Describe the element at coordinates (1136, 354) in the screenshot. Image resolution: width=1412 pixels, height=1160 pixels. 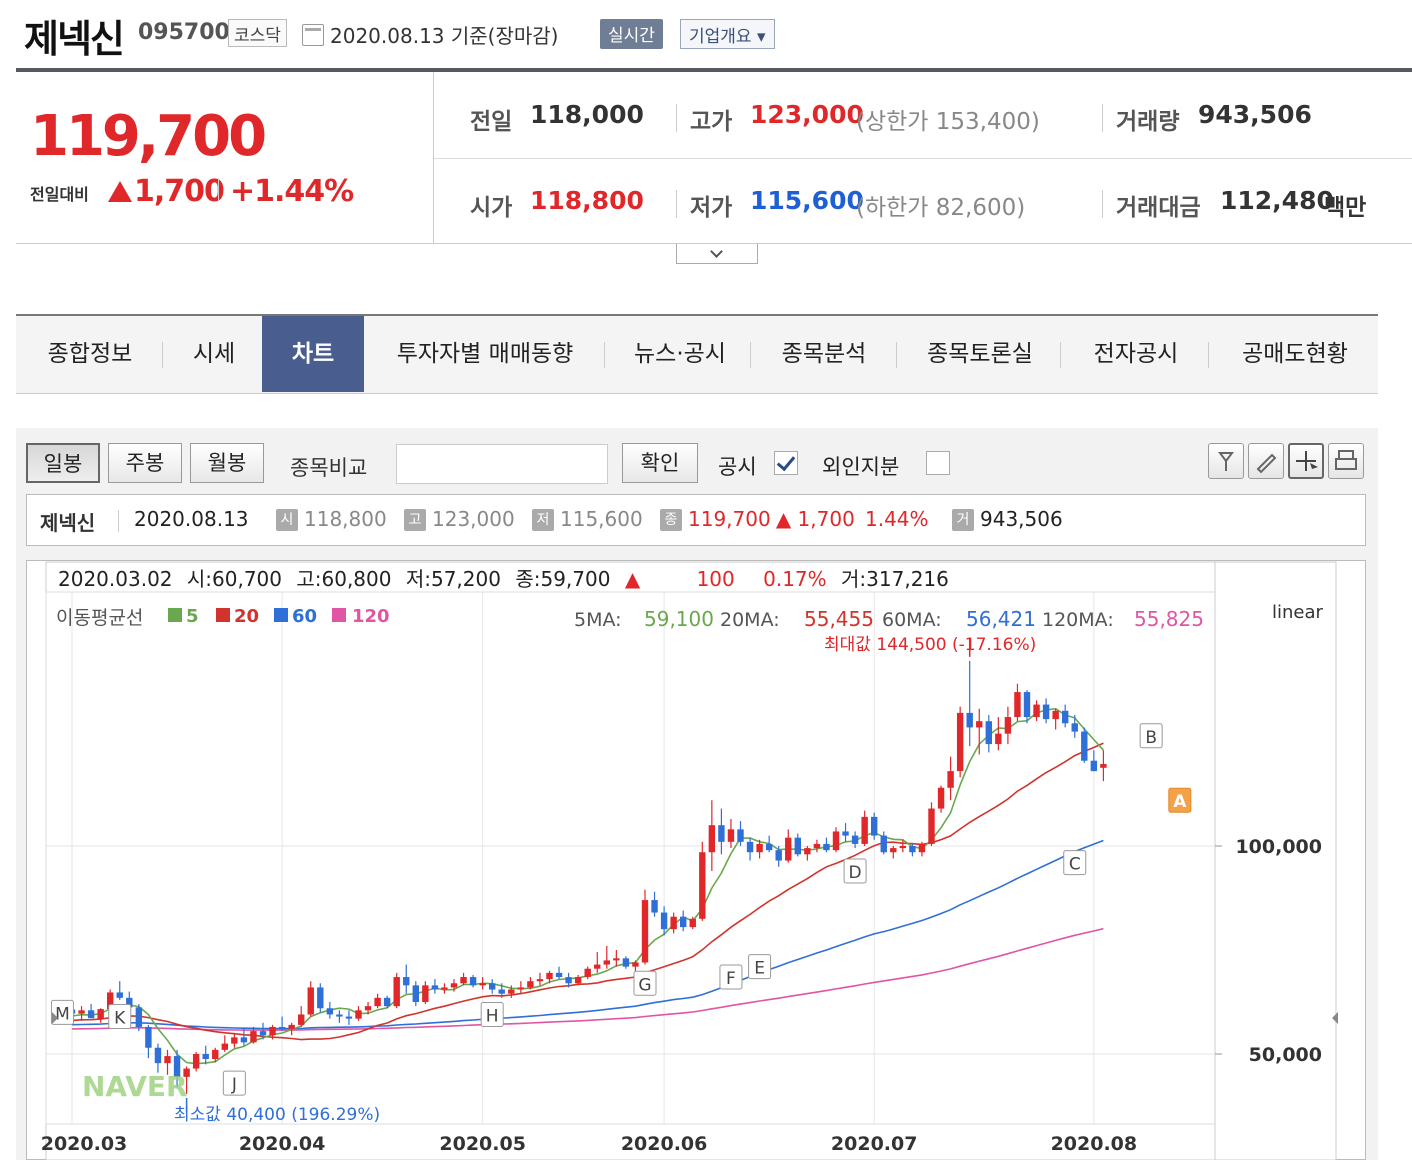
I see `tab-disclosure: 전자공시` at that location.